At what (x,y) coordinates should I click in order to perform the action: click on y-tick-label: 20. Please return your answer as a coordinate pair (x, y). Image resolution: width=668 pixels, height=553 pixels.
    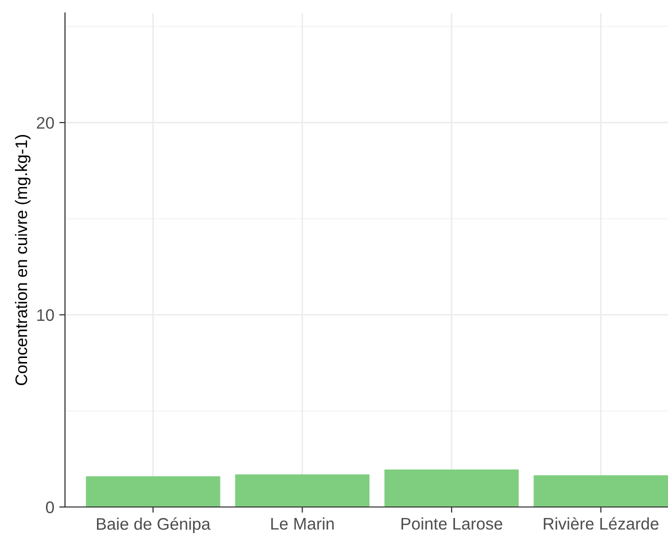
    Looking at the image, I should click on (45, 122).